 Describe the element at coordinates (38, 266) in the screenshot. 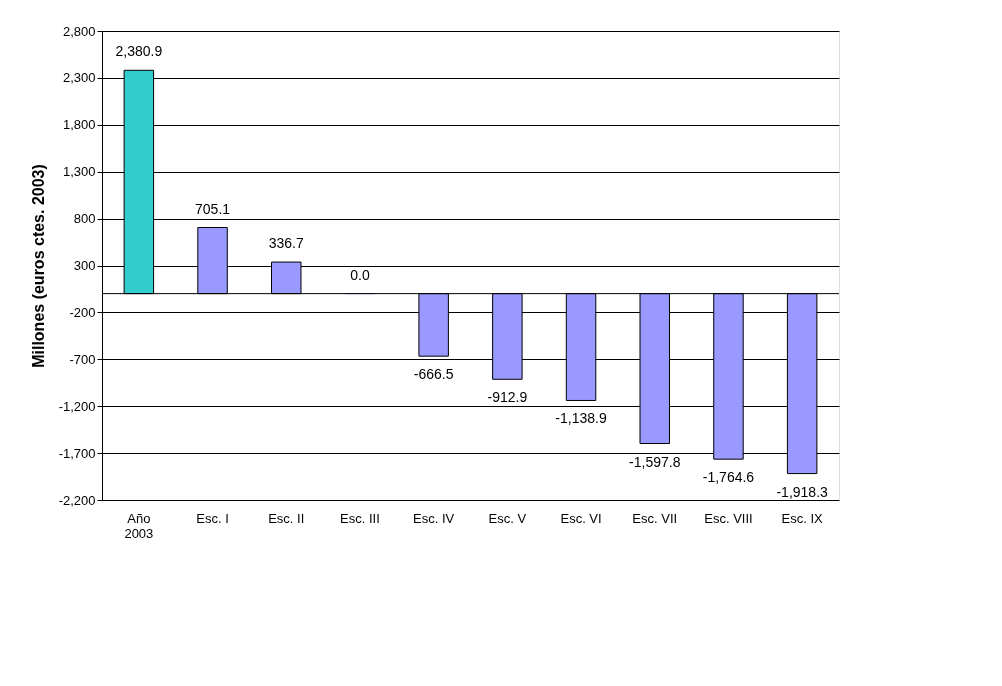

I see `y-axis-title: Millones (euros ctes. 2003)` at that location.